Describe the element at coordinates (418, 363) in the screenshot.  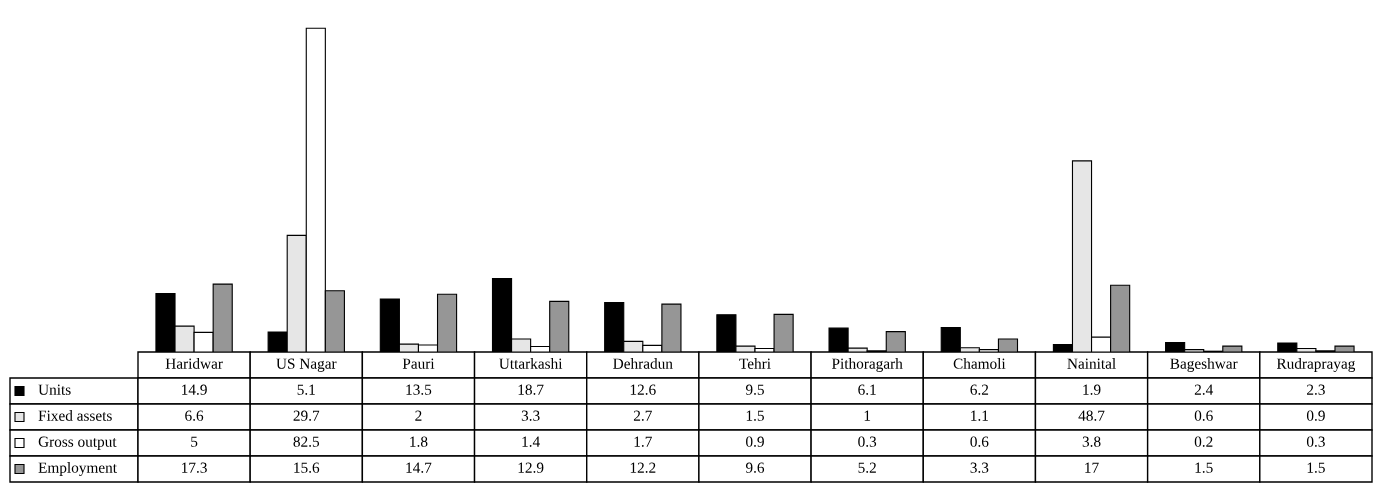
I see `x-tick-label: Pauri` at that location.